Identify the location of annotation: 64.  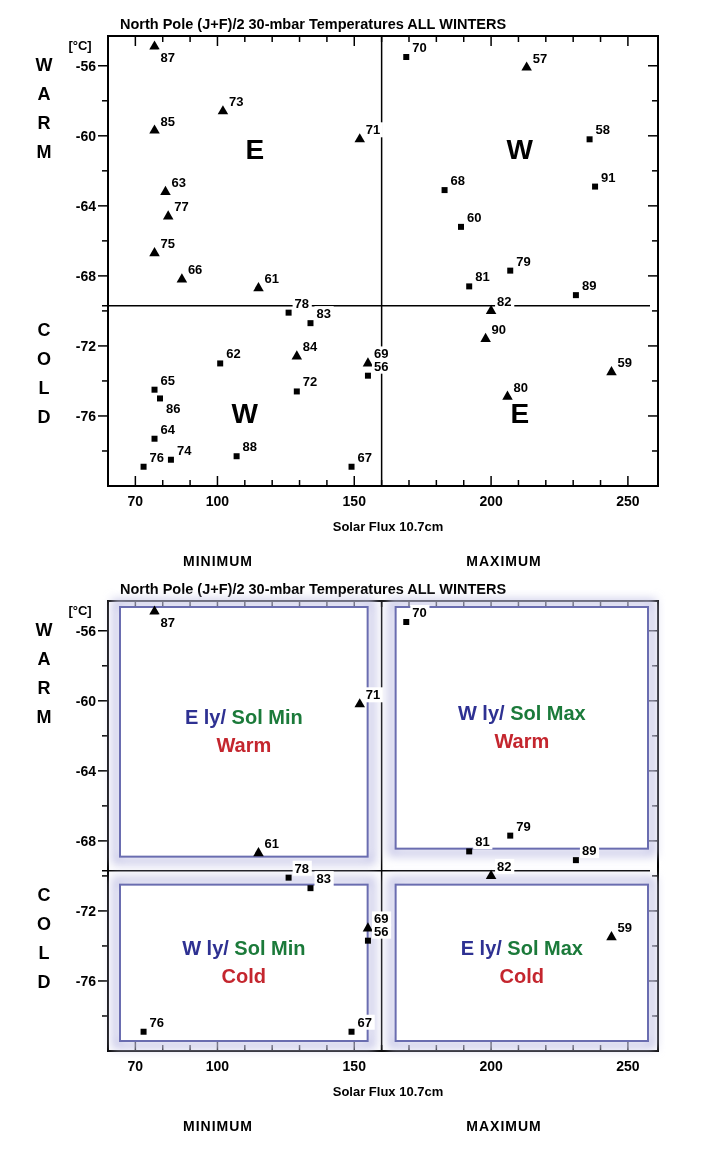
(168, 429).